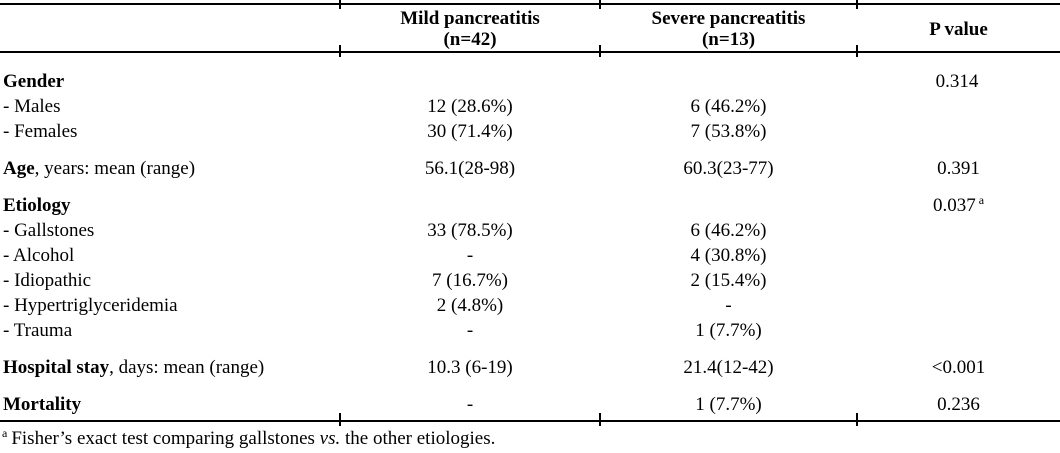  Describe the element at coordinates (530, 330) in the screenshot. I see `table-row-trauma: - Trauma - 1 (7.7%)` at that location.